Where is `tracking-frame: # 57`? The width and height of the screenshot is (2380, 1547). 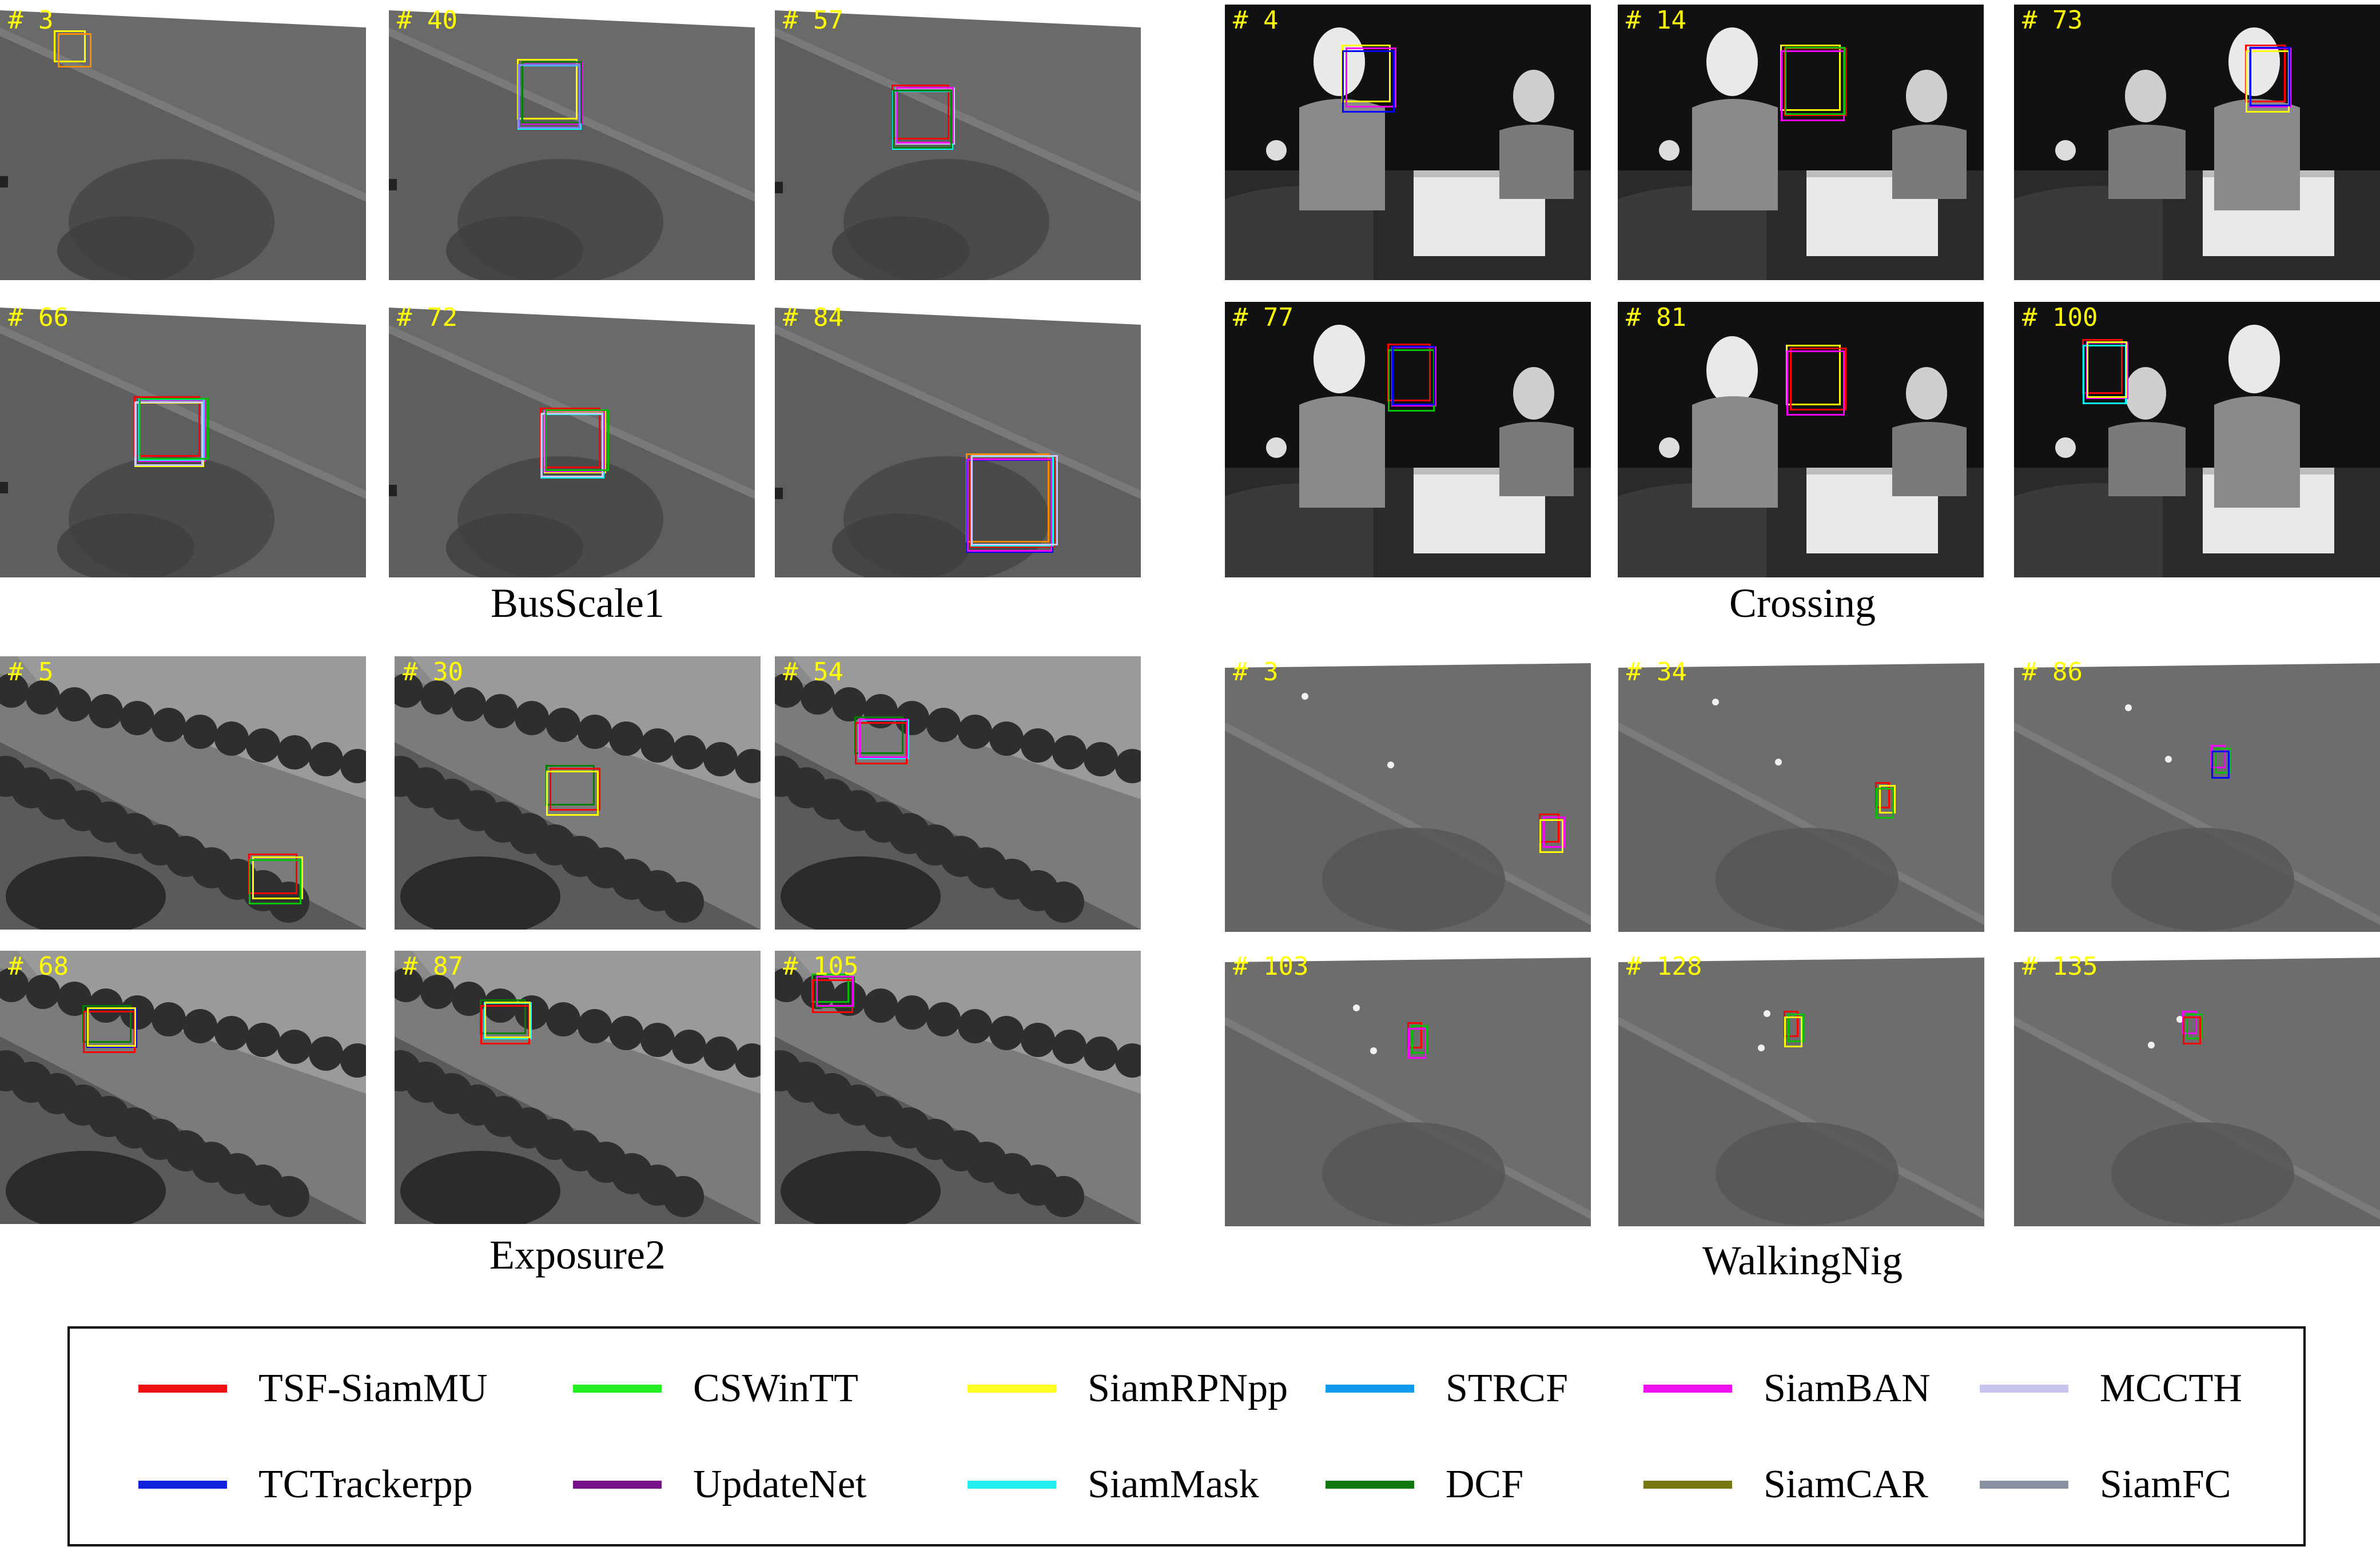 tracking-frame: # 57 is located at coordinates (958, 142).